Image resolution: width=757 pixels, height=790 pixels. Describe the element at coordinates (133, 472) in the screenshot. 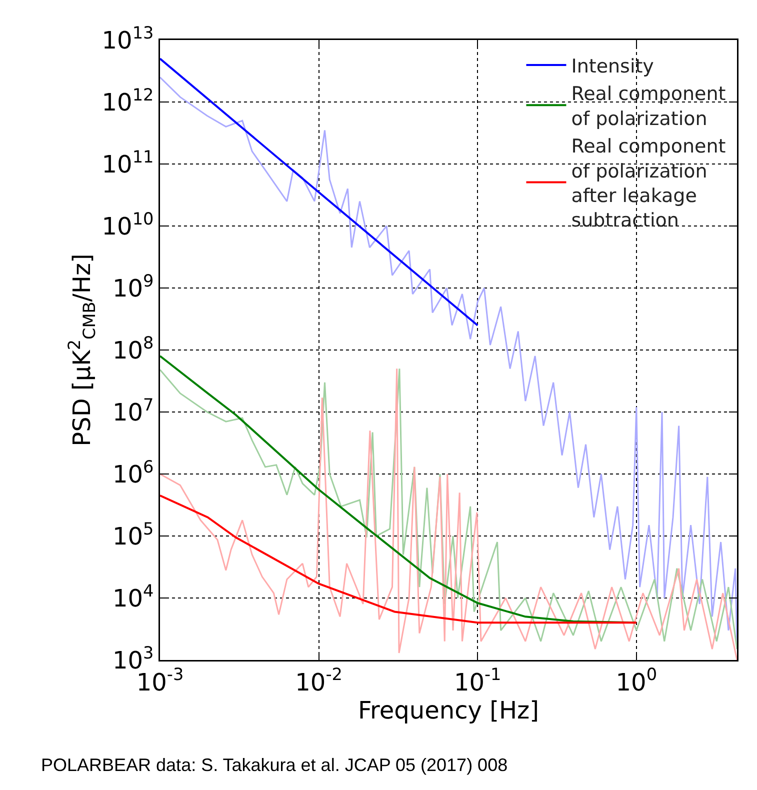

I see `y-tick-label: 10$^{6}$` at that location.